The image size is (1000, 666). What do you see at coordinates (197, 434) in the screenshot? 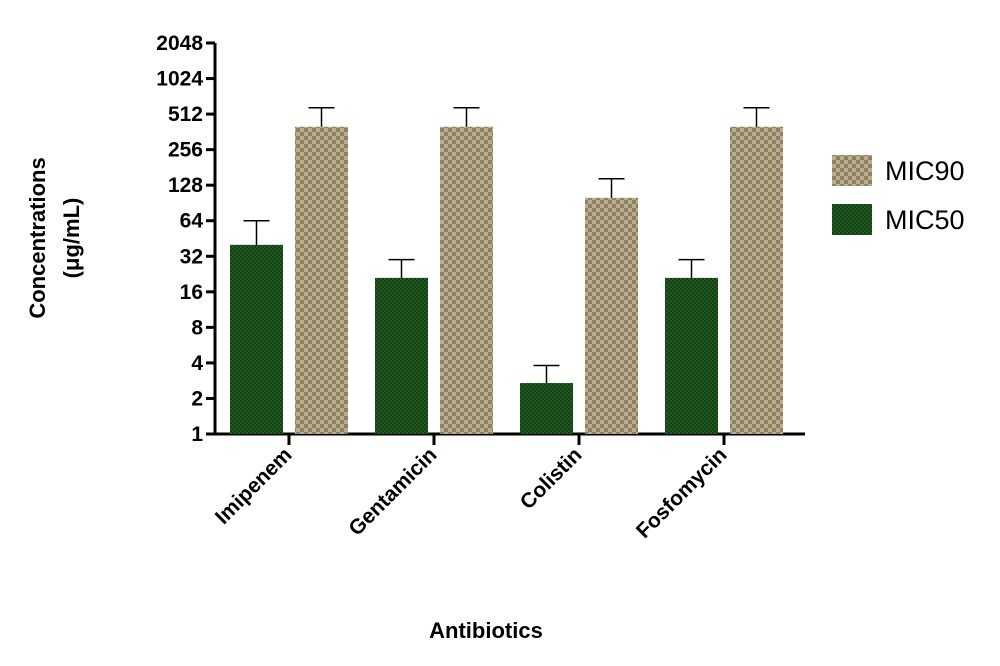
I see `y-tick-label: 1` at bounding box center [197, 434].